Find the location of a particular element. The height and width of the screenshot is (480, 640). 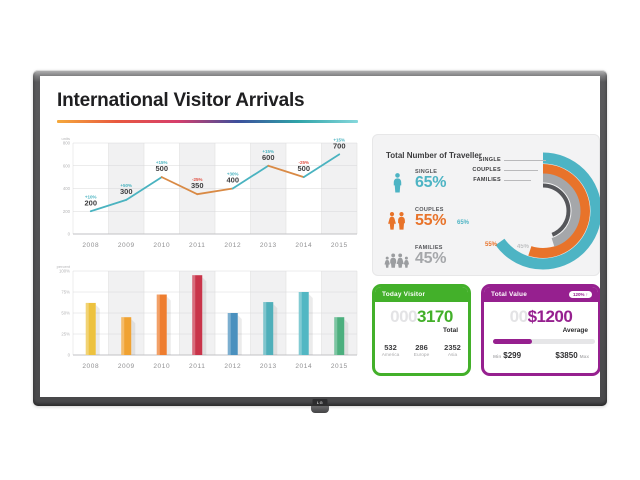

today-visitor-counter: 0003170 is located at coordinates (421, 317).